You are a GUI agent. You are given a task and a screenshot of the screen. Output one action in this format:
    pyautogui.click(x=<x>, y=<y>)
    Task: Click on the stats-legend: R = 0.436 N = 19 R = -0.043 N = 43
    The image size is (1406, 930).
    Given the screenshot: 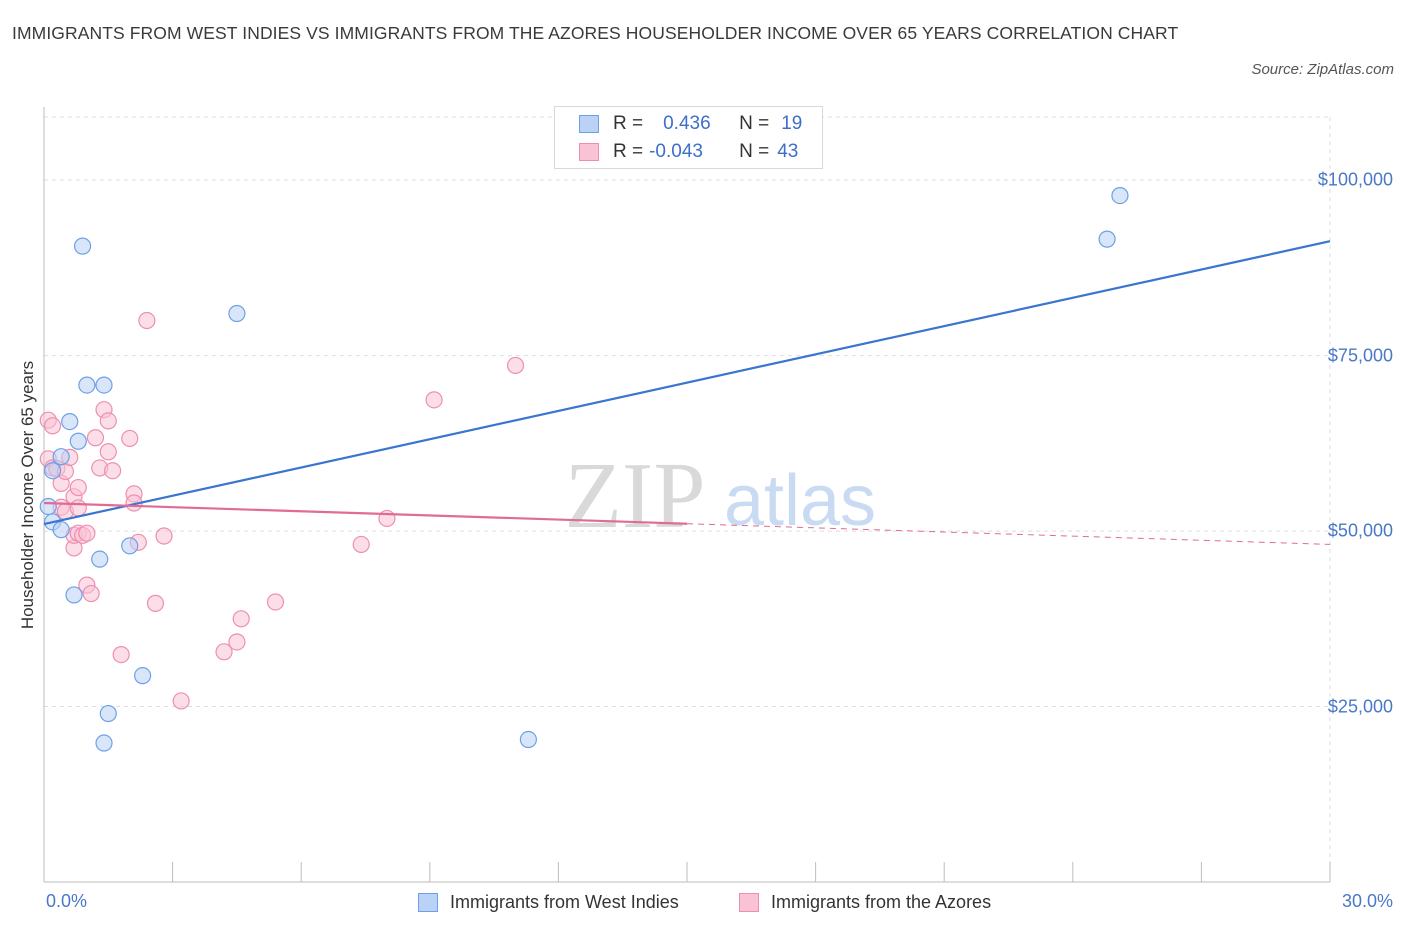 What is the action you would take?
    pyautogui.click(x=688, y=137)
    